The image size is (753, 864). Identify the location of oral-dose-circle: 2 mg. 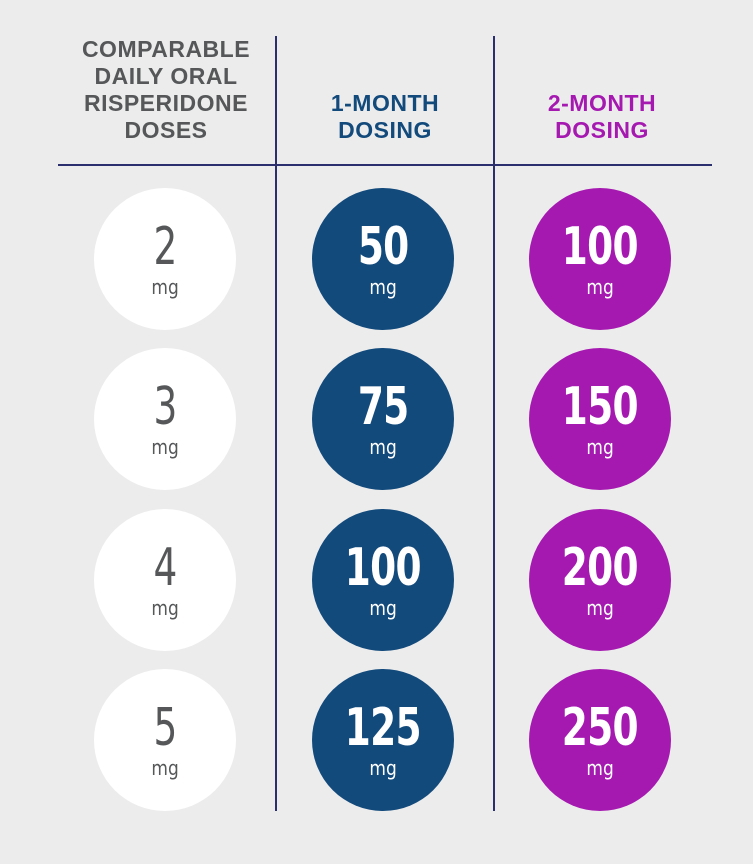
(165, 259).